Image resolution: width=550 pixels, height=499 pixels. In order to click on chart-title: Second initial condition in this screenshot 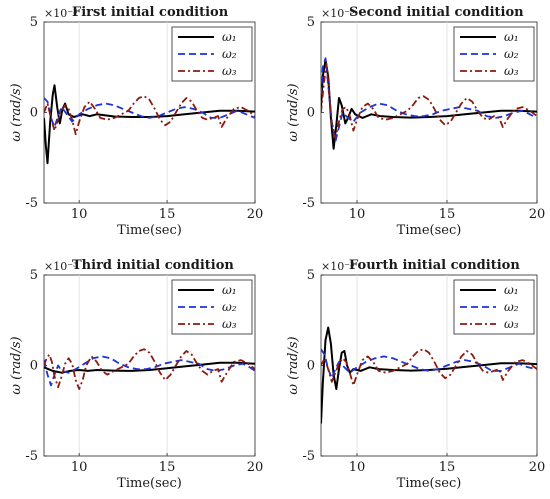, I will do `click(436, 12)`.